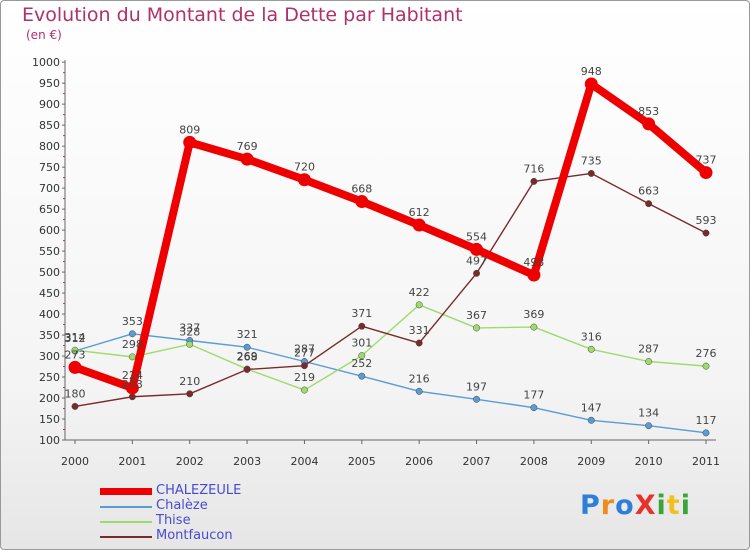 The width and height of the screenshot is (750, 550). I want to click on data-label: 321, so click(247, 334).